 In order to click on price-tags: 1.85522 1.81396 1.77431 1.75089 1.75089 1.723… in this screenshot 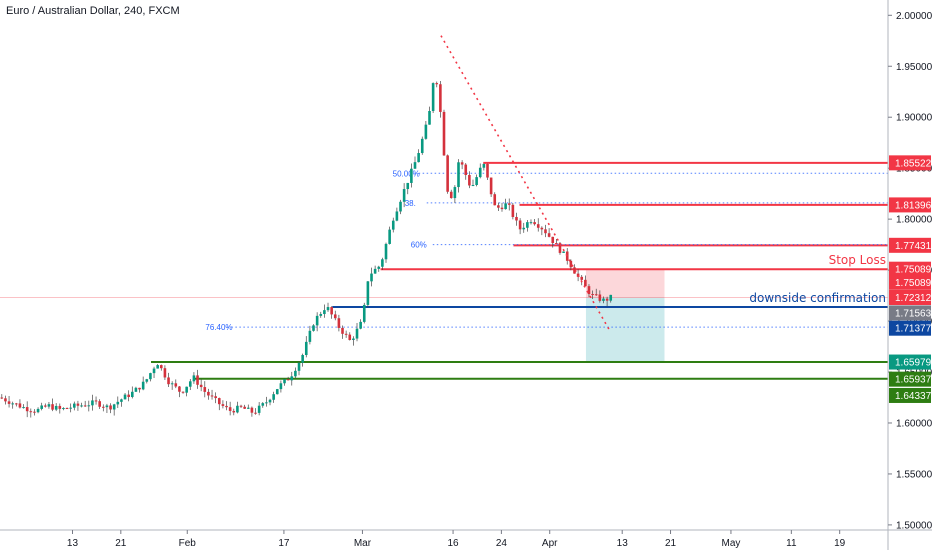, I will do `click(910, 279)`.